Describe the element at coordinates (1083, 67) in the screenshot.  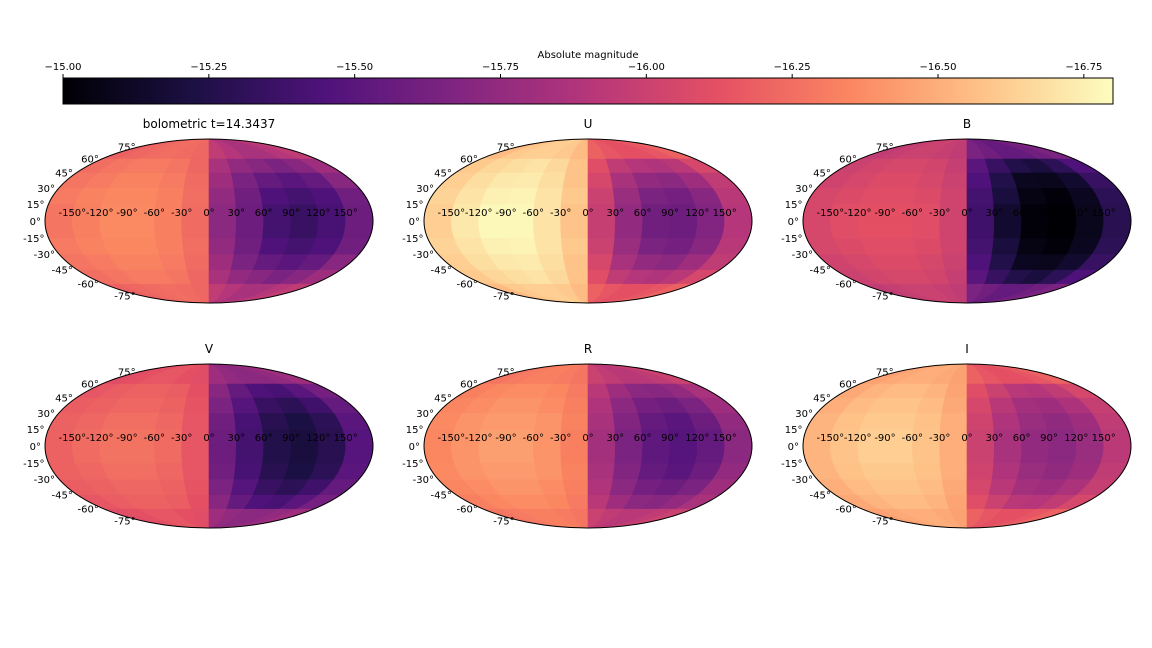
I see `colorbar-tick-label: −16.75` at that location.